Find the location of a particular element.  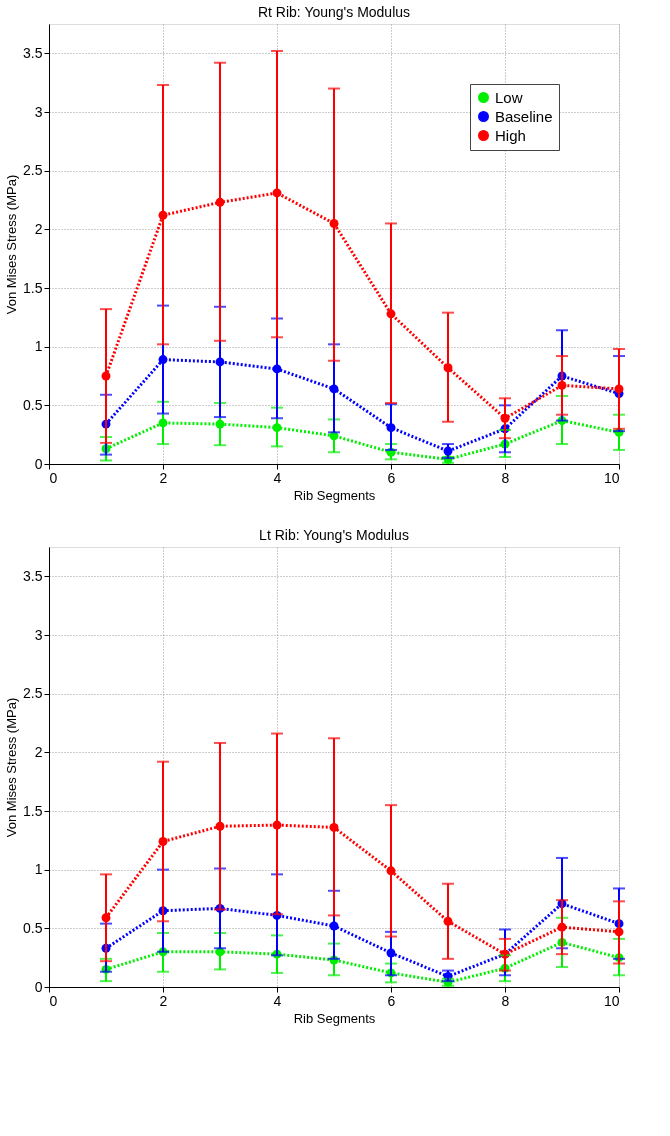

legend-label: High is located at coordinates (510, 135).